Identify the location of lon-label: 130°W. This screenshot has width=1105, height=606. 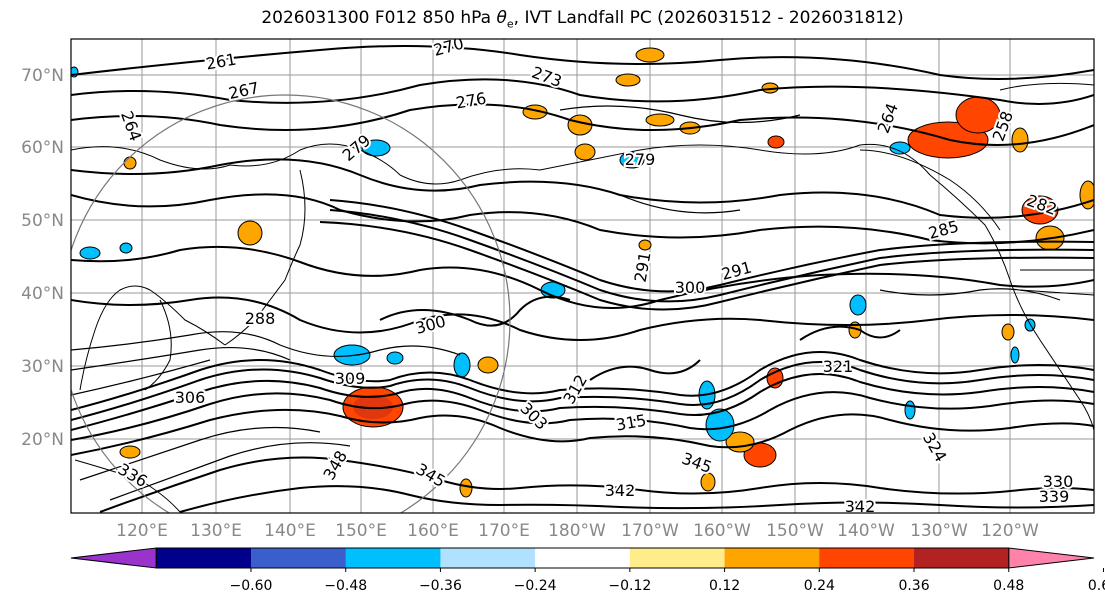
(939, 531).